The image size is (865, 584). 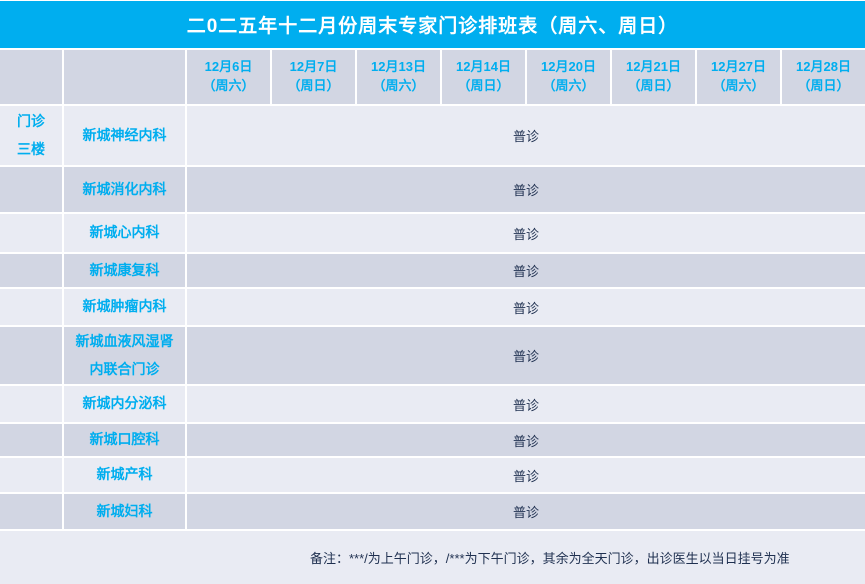 I want to click on date-header-cell: 12月14日 （周日）, so click(x=483, y=77).